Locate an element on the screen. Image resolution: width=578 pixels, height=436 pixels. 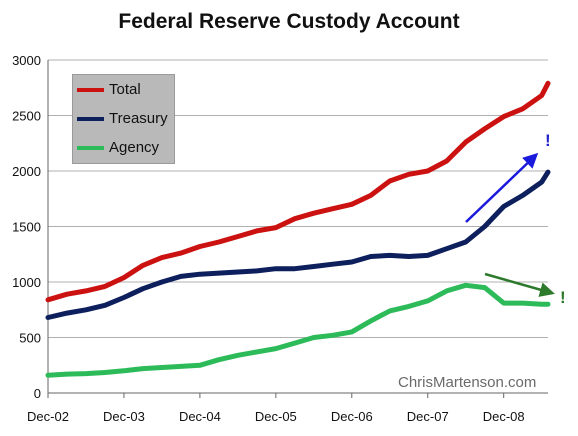
legend-item-treasury: Treasury is located at coordinates (125, 119).